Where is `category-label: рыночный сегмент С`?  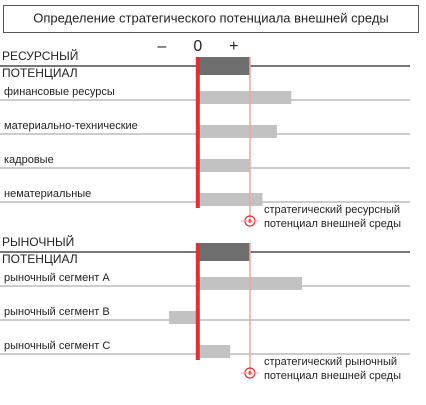
category-label: рыночный сегмент С is located at coordinates (57, 346).